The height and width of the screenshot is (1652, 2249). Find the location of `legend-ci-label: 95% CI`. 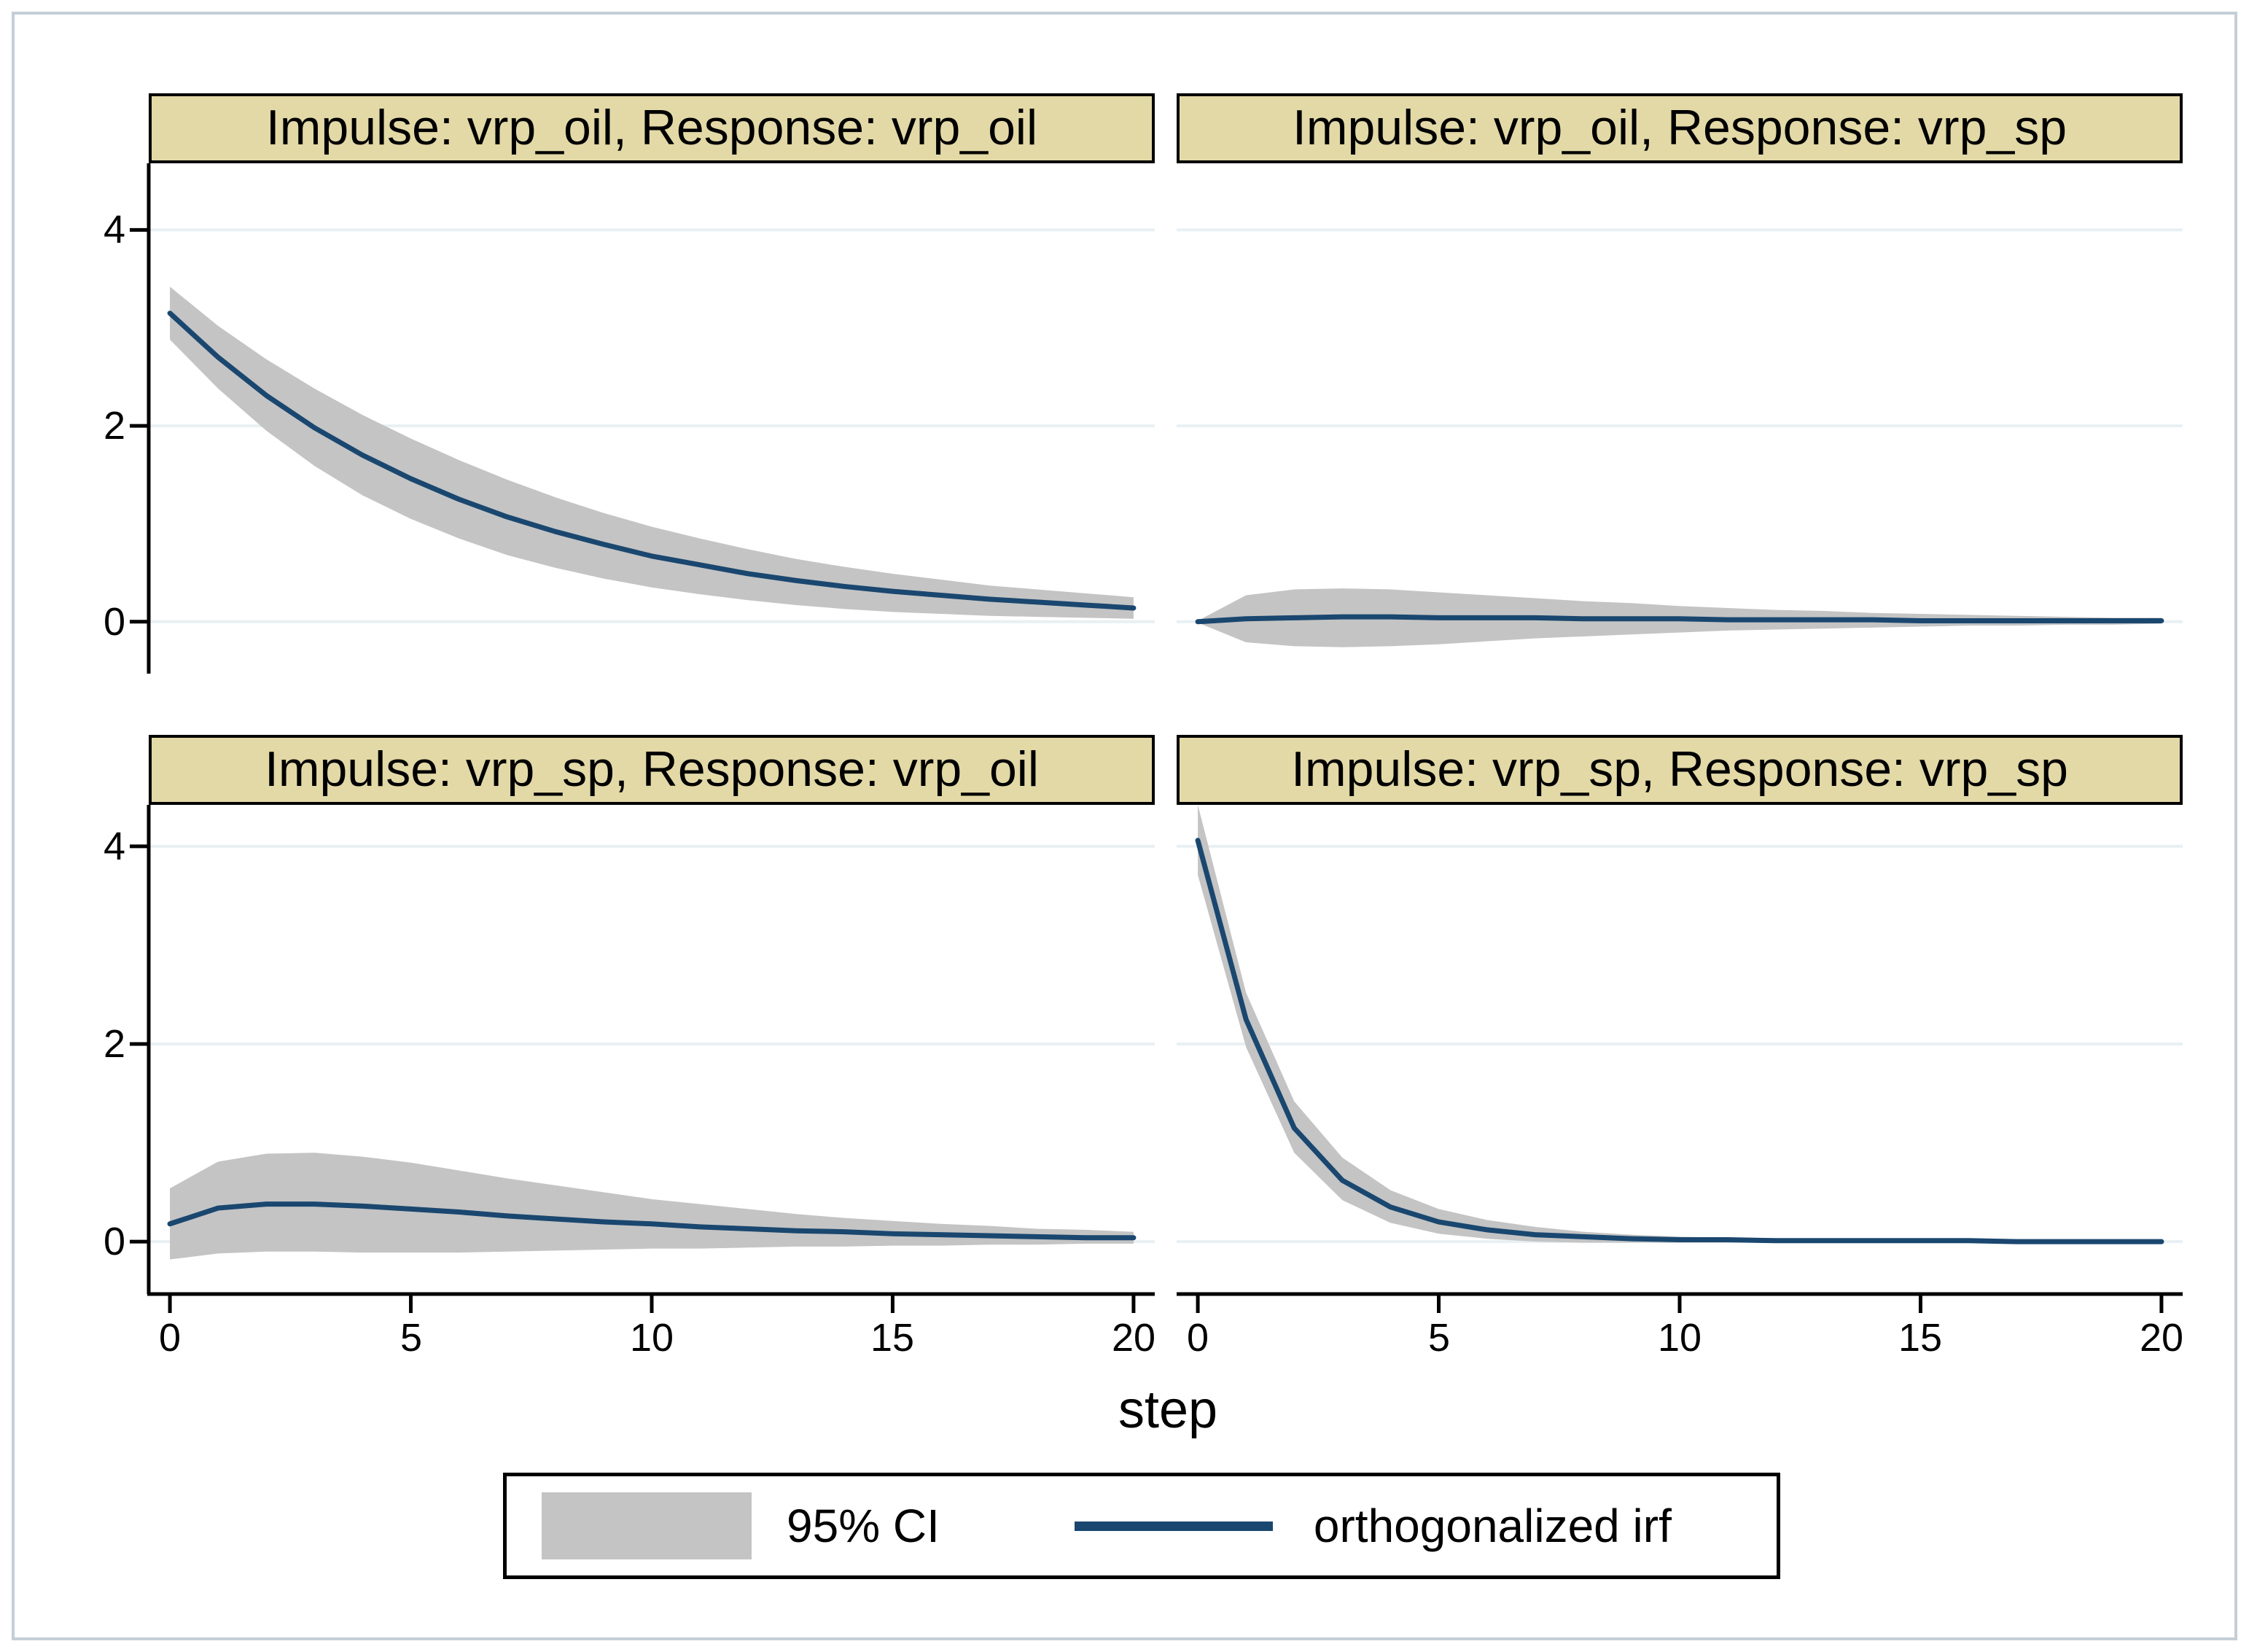

legend-ci-label: 95% CI is located at coordinates (863, 1526).